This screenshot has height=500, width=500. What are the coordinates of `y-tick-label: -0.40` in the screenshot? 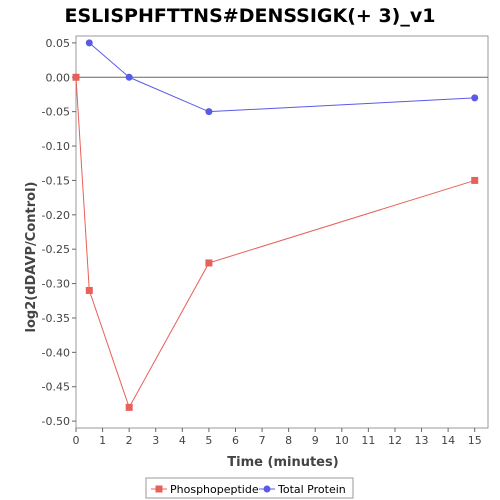 It's located at (56, 352).